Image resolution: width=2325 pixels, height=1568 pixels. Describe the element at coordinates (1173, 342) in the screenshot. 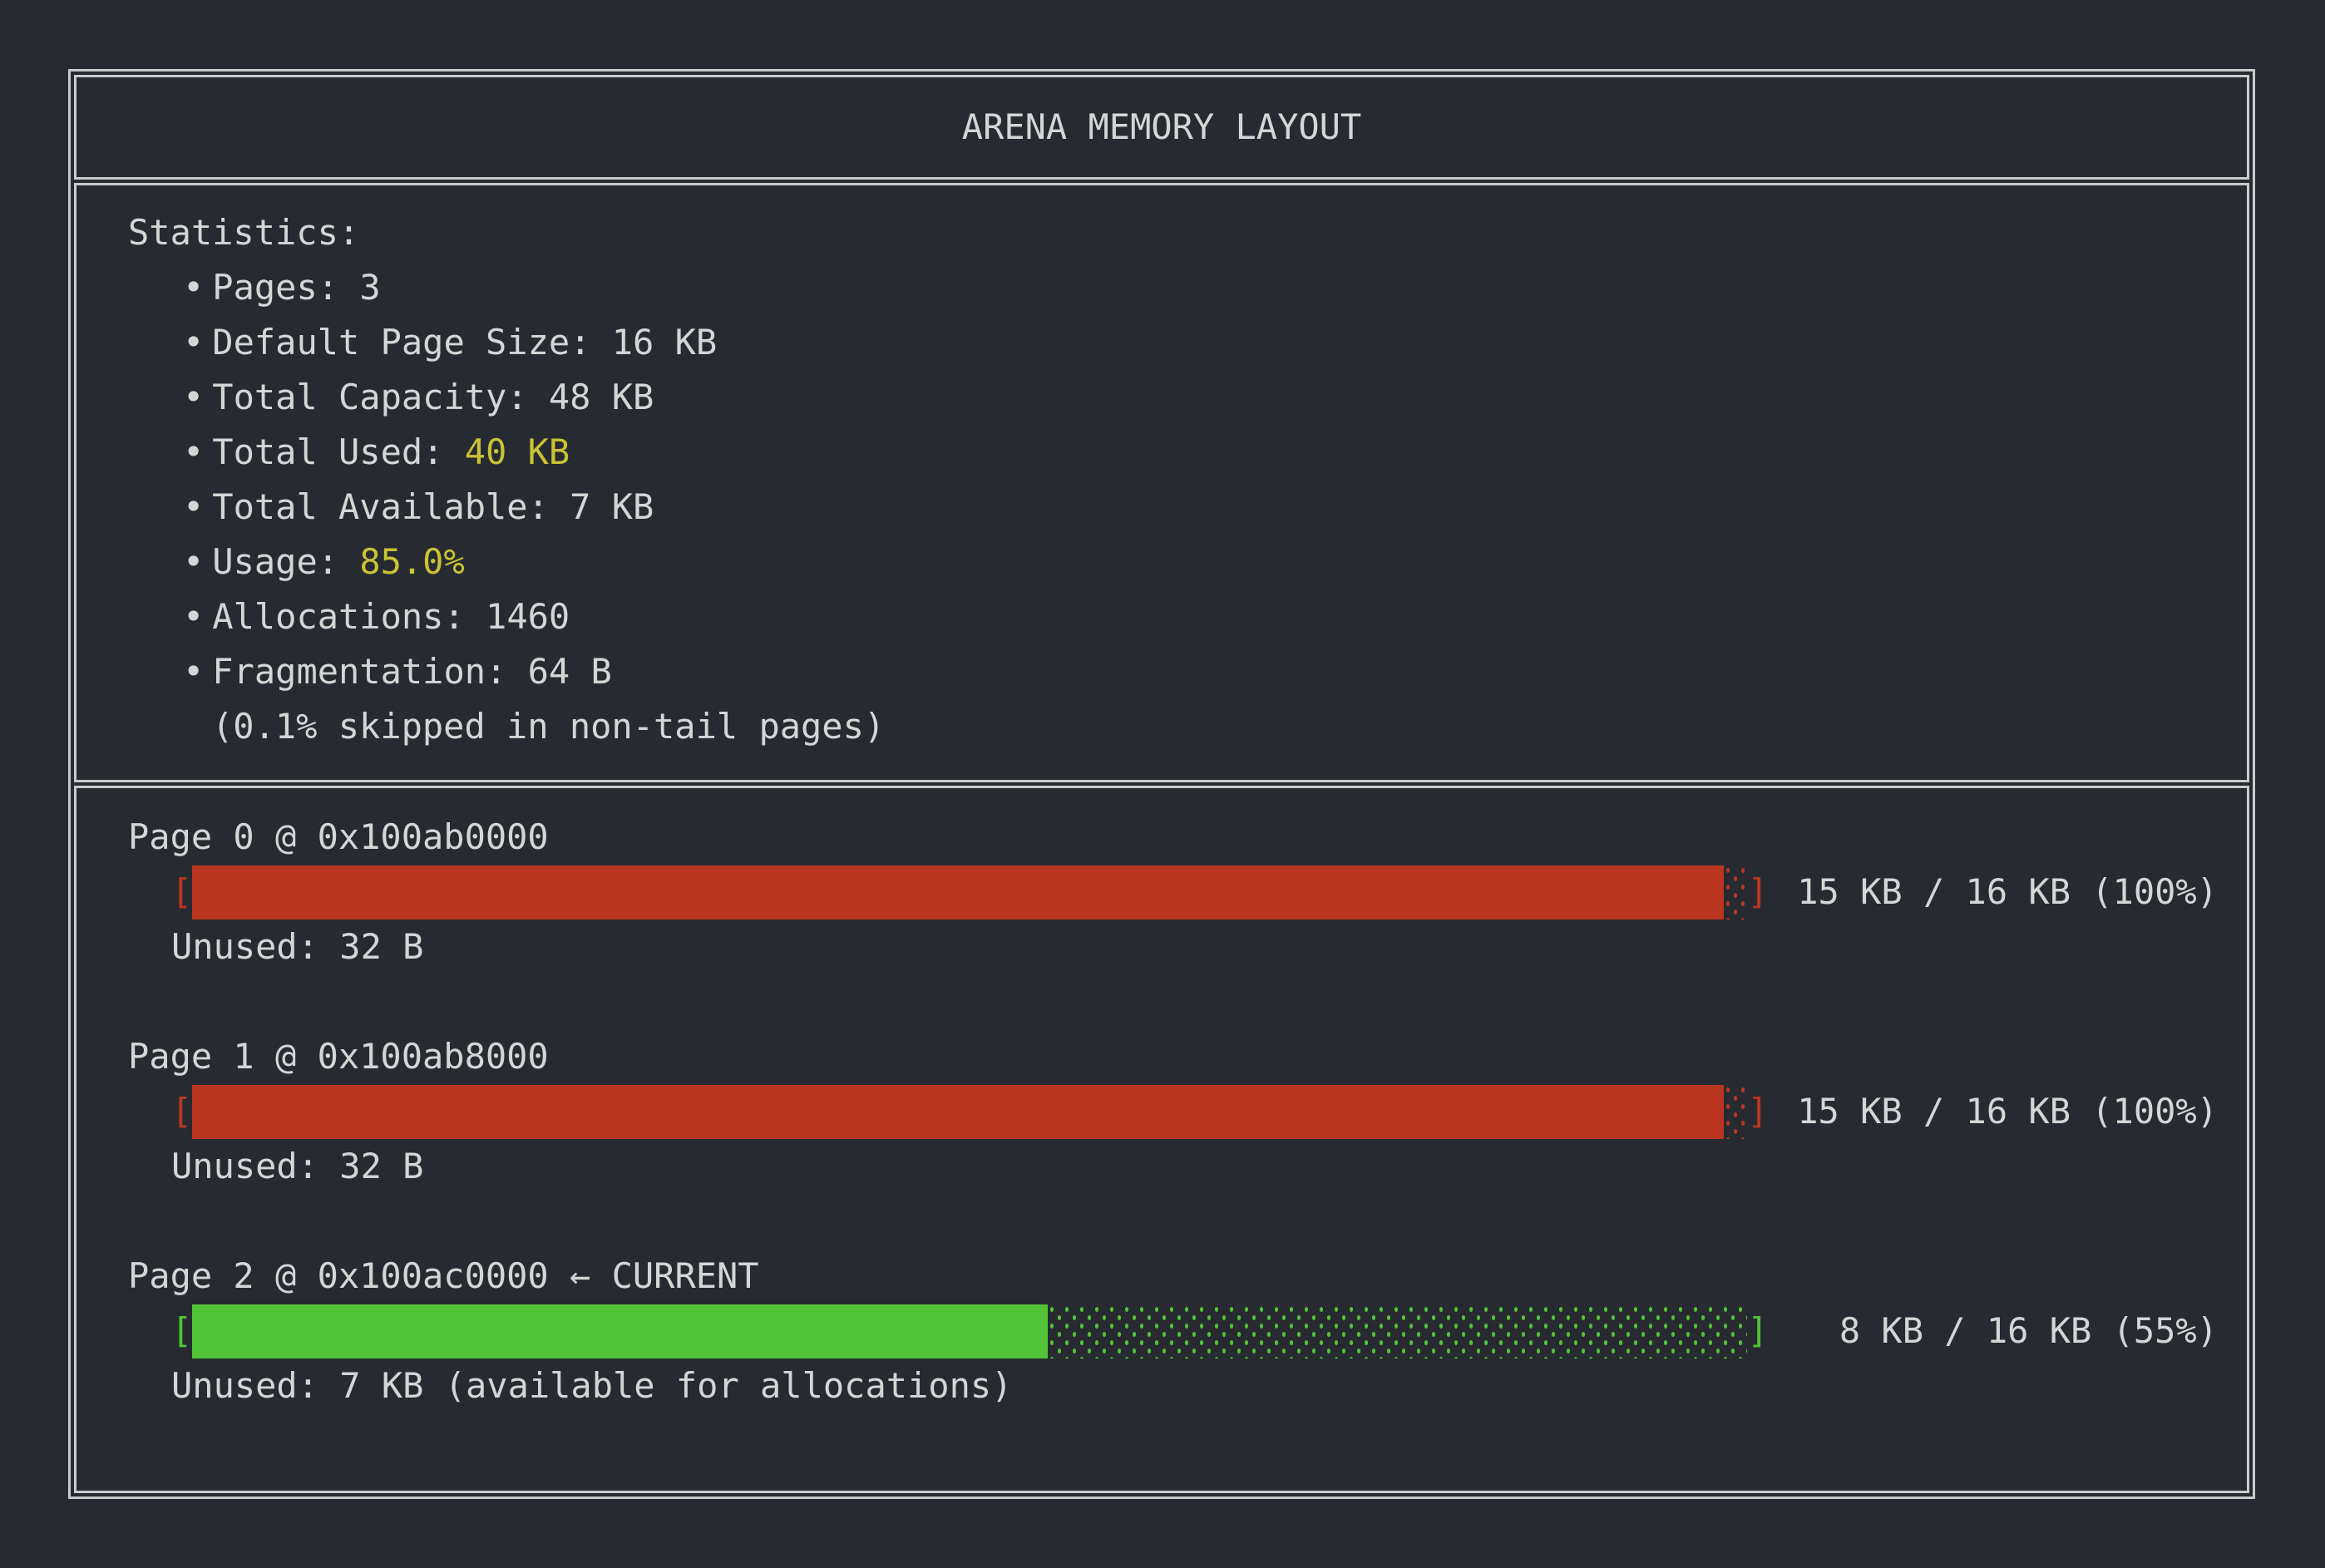

I see `stat-row-default-page-size: • Default Page Size: 16 KB` at that location.